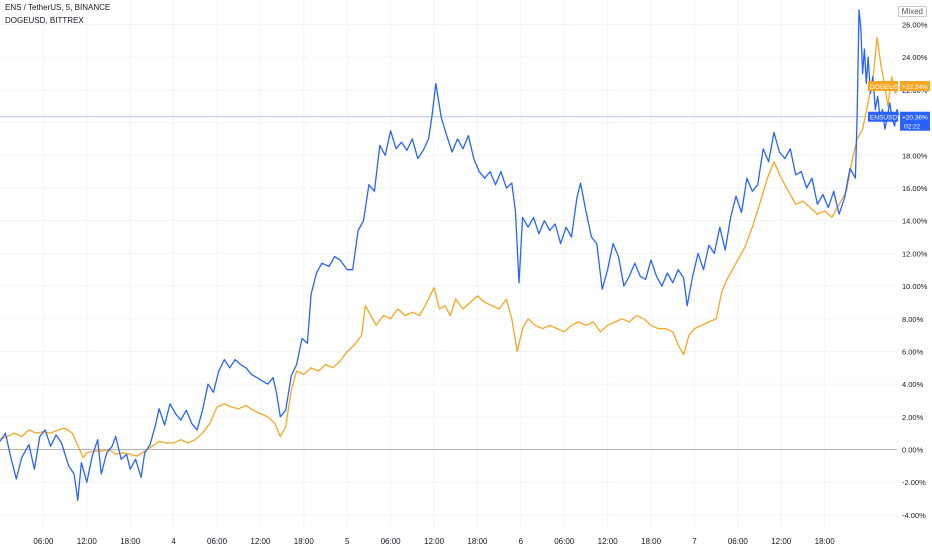  I want to click on ens-value-badge, so click(915, 121).